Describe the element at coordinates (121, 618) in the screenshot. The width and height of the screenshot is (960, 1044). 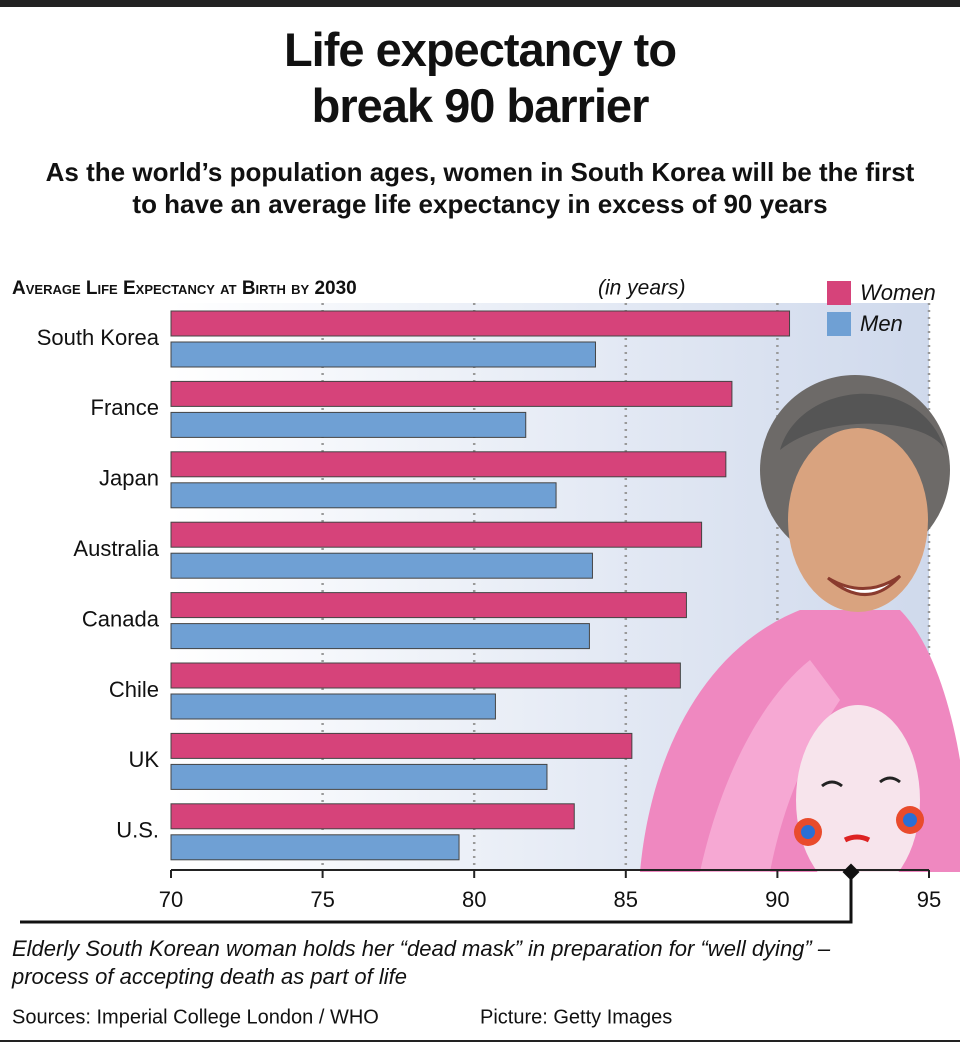
I see `y-tick-label: Canada` at that location.